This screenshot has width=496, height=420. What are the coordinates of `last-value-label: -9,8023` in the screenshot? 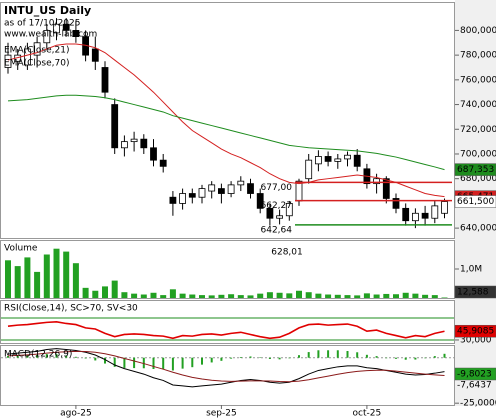 It's located at (474, 375).